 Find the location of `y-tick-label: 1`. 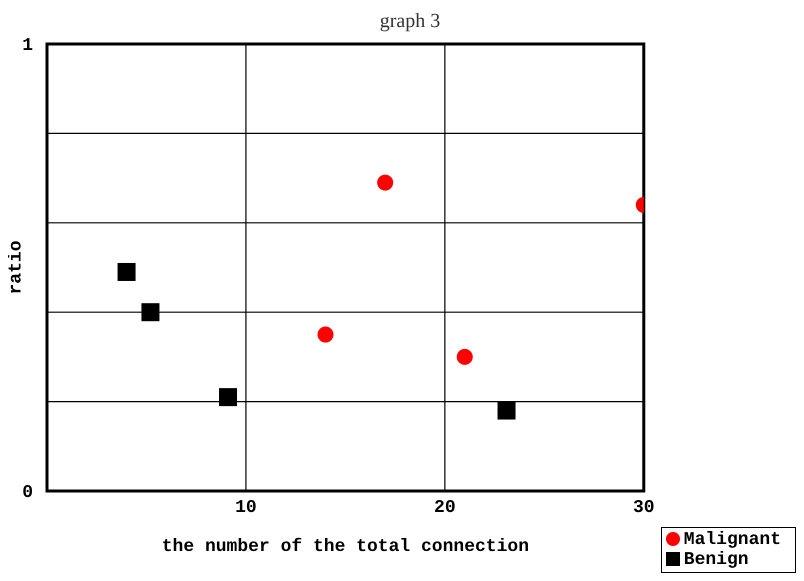

y-tick-label: 1 is located at coordinates (28, 46).